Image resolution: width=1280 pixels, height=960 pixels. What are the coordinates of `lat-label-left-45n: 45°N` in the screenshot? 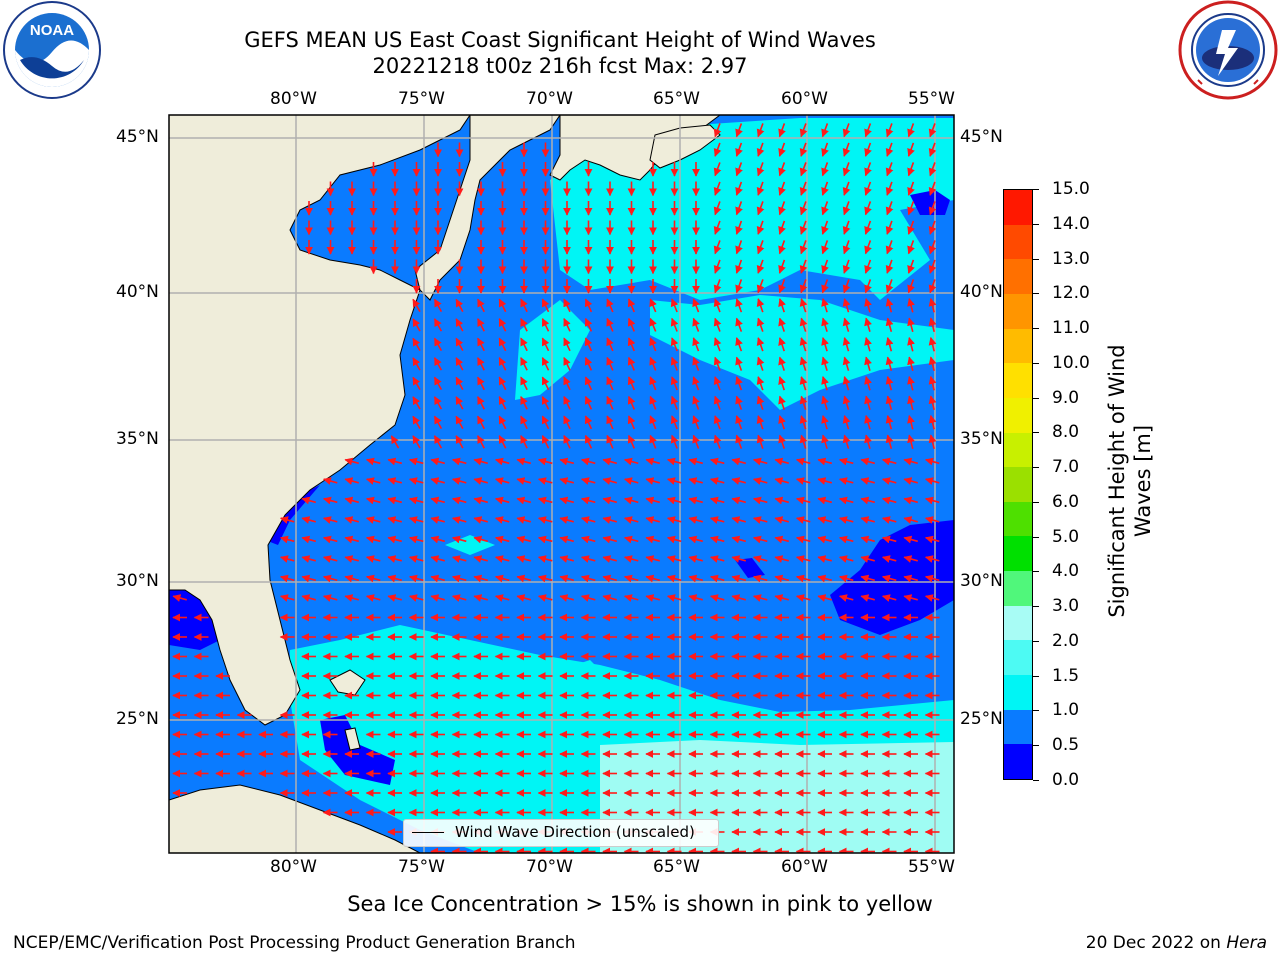 It's located at (137, 137).